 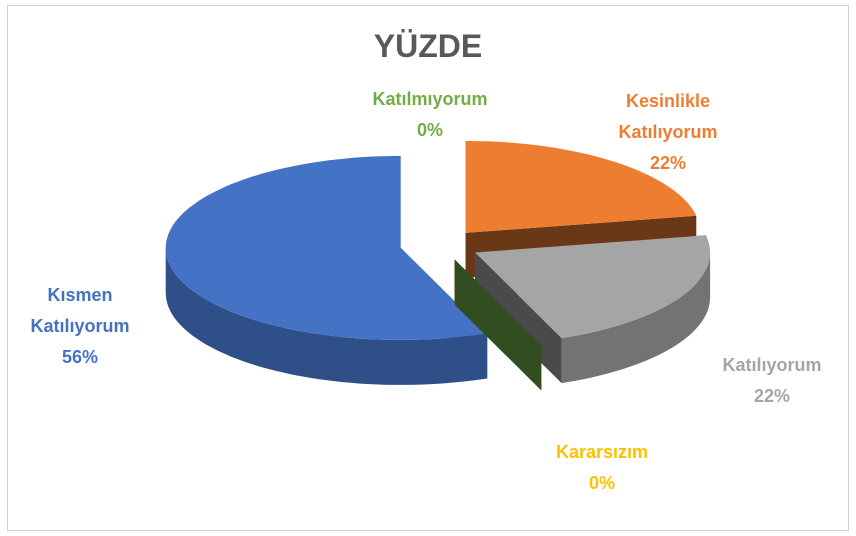 What do you see at coordinates (772, 365) in the screenshot?
I see `label-name: Katılıyorum` at bounding box center [772, 365].